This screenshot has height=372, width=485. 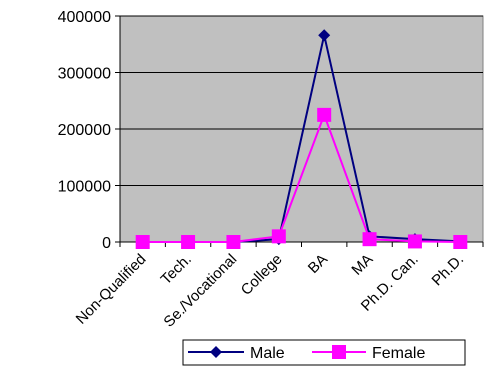 I want to click on x-tick-label: BA, so click(x=318, y=264).